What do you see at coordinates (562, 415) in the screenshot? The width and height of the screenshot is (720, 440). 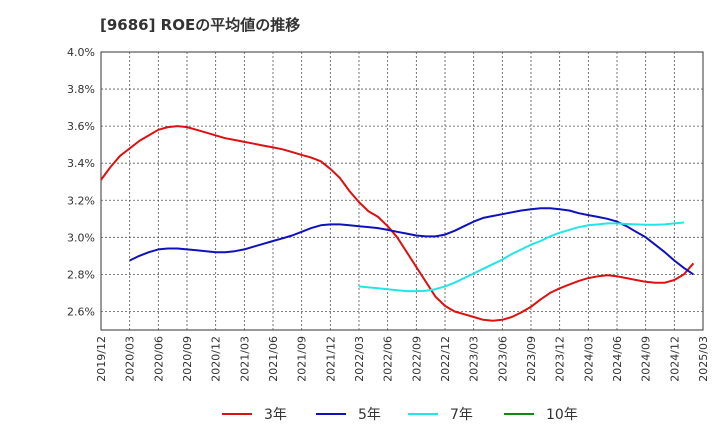 I see `legend-label: 10年` at bounding box center [562, 415].